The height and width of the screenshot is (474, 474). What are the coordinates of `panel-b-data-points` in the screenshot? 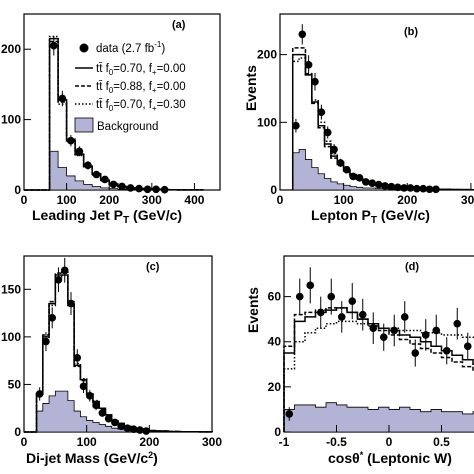 It's located at (366, 109).